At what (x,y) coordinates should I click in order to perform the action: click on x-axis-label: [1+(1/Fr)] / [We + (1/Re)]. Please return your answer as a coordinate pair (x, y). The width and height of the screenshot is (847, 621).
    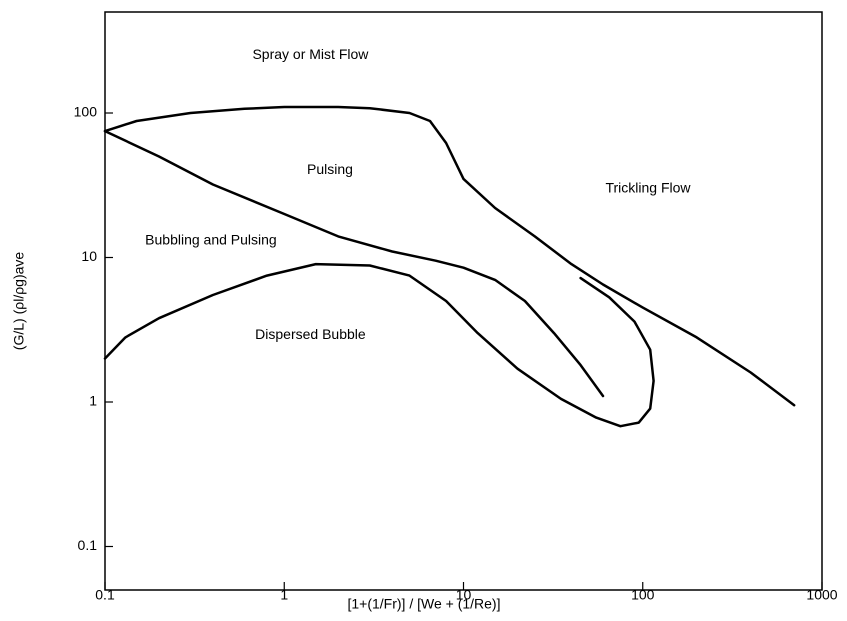
    Looking at the image, I should click on (423, 604).